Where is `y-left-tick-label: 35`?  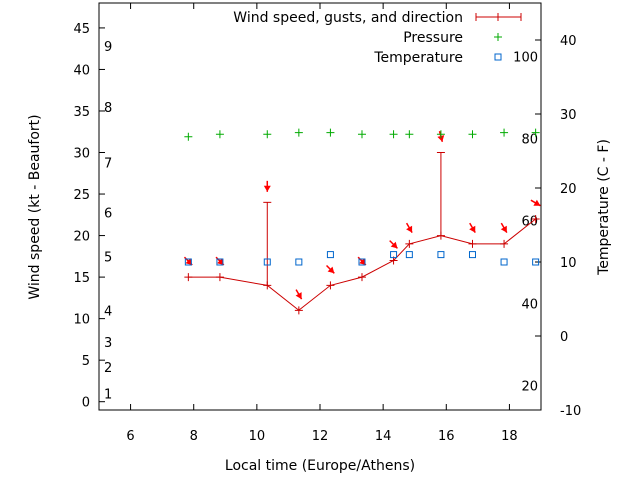 y-left-tick-label: 35 is located at coordinates (81, 112).